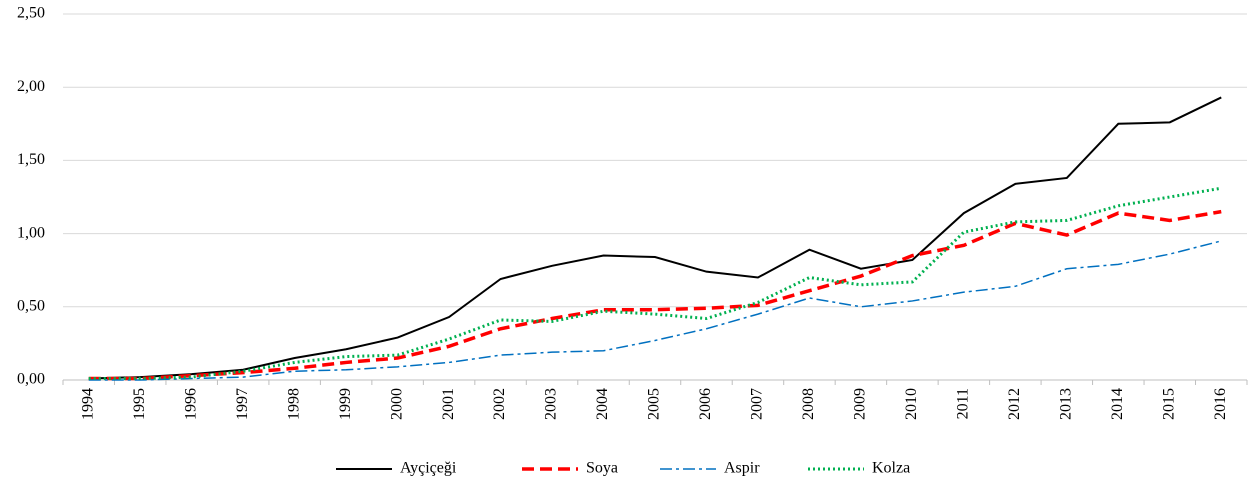 The image size is (1251, 493). I want to click on x-tick-label: 2002, so click(499, 404).